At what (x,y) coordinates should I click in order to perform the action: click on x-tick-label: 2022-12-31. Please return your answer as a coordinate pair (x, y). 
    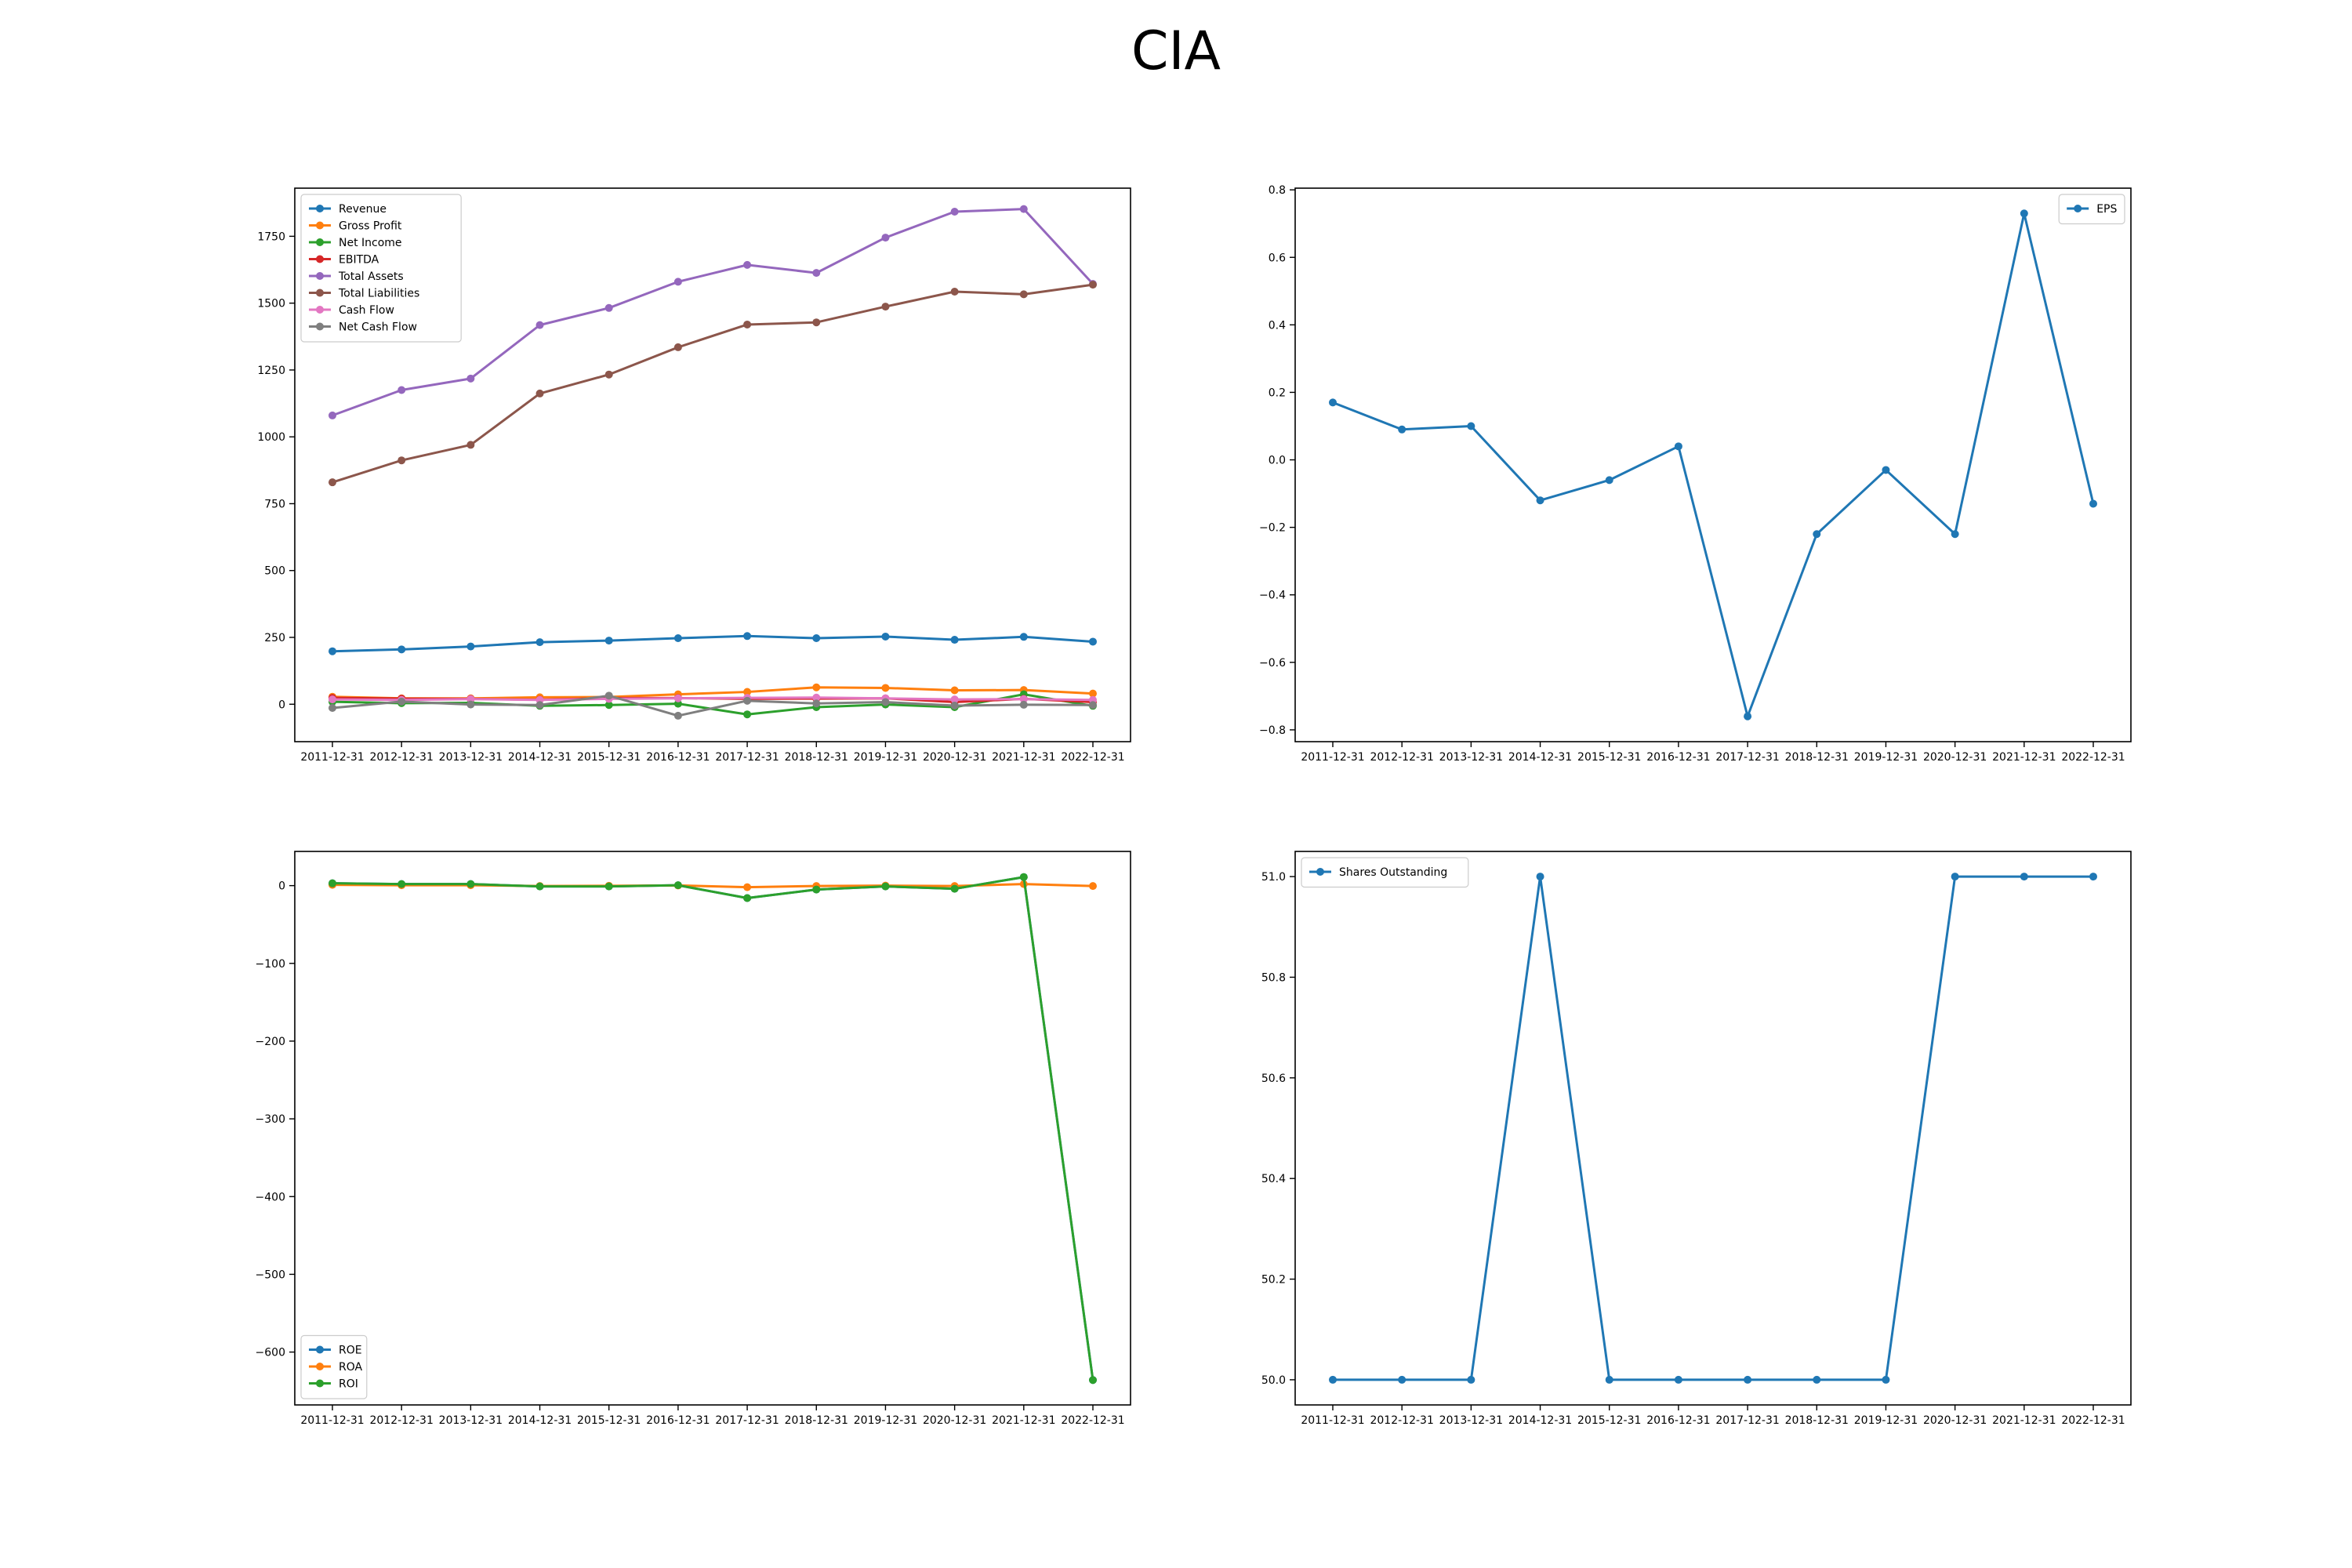
    Looking at the image, I should click on (1092, 1420).